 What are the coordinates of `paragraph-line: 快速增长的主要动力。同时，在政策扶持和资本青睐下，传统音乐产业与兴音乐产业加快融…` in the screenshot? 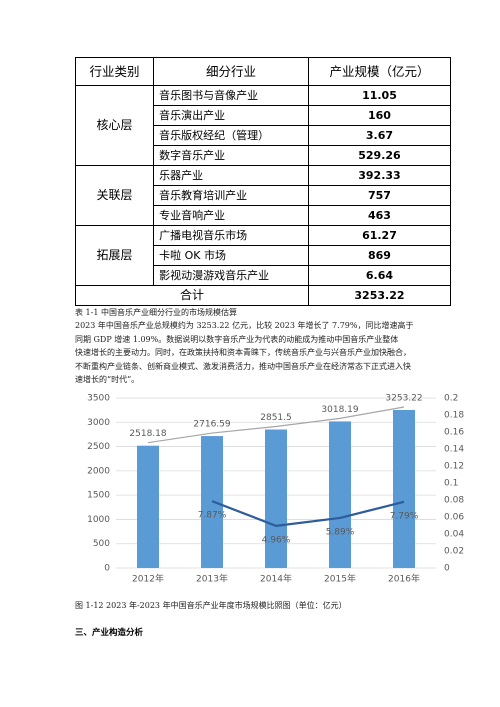 It's located at (243, 352).